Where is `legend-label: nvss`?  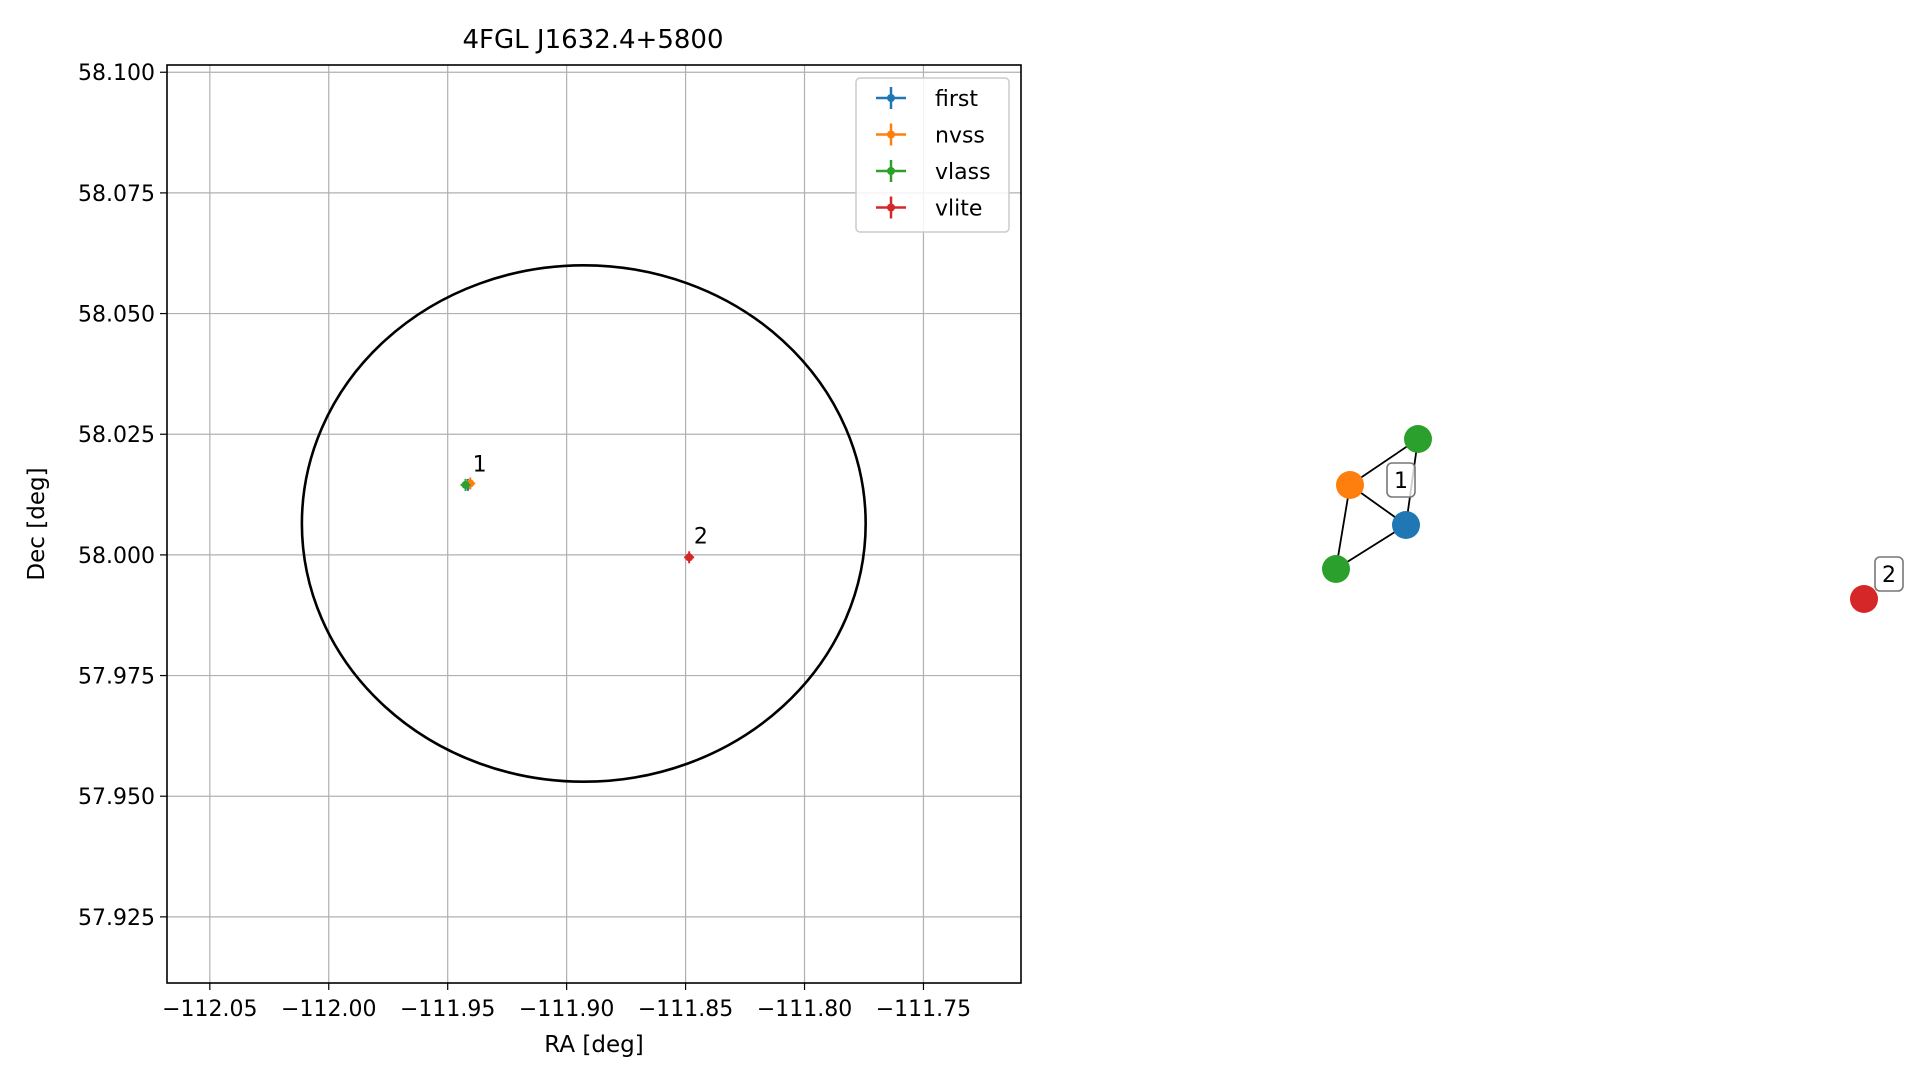 legend-label: nvss is located at coordinates (960, 136).